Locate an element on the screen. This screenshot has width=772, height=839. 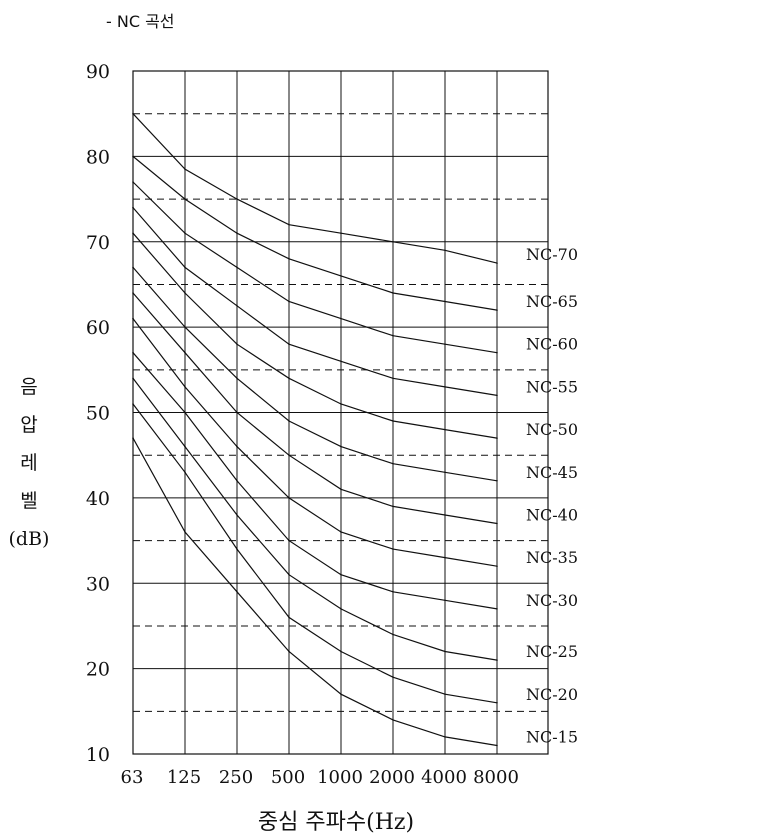
y-axis-title-char: (dB) is located at coordinates (29, 539).